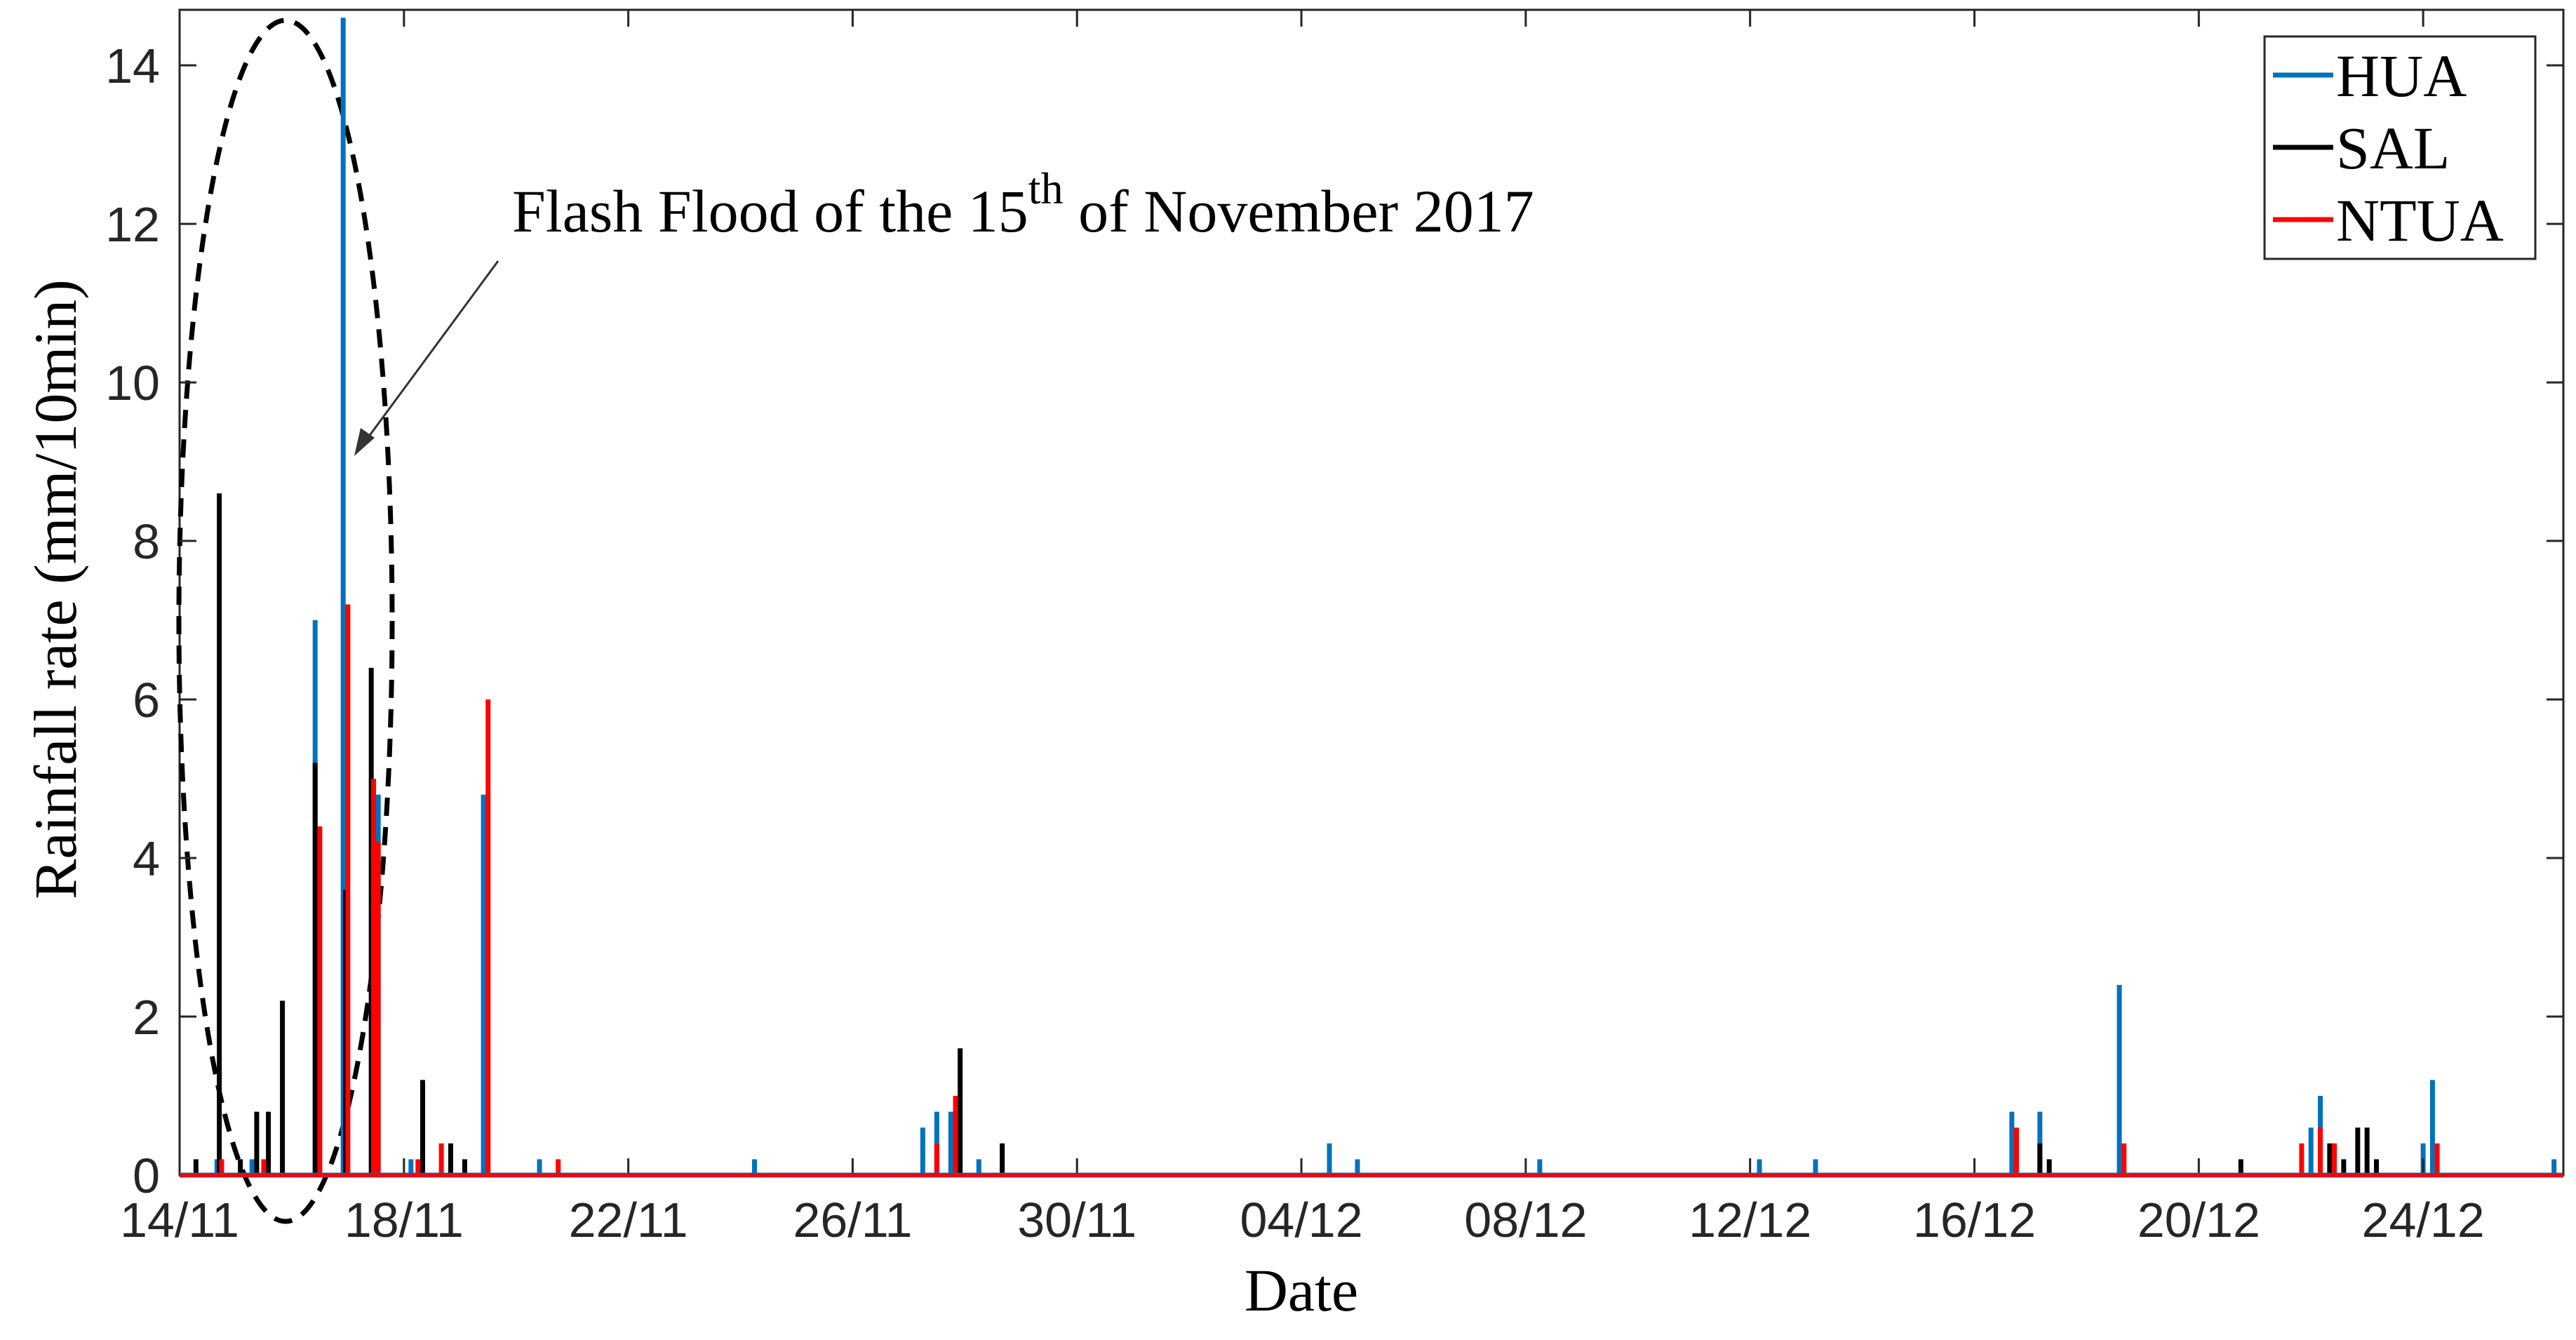 The image size is (2576, 1340). Describe the element at coordinates (1077, 1220) in the screenshot. I see `x-tick-label-4: 30/11` at that location.